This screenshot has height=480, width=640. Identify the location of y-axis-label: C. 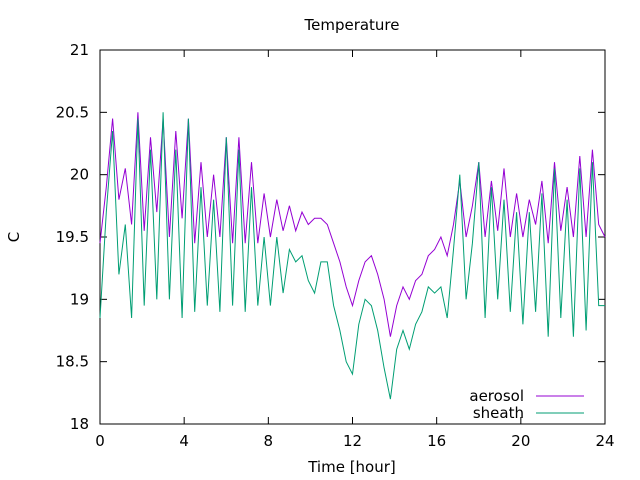
(14, 237).